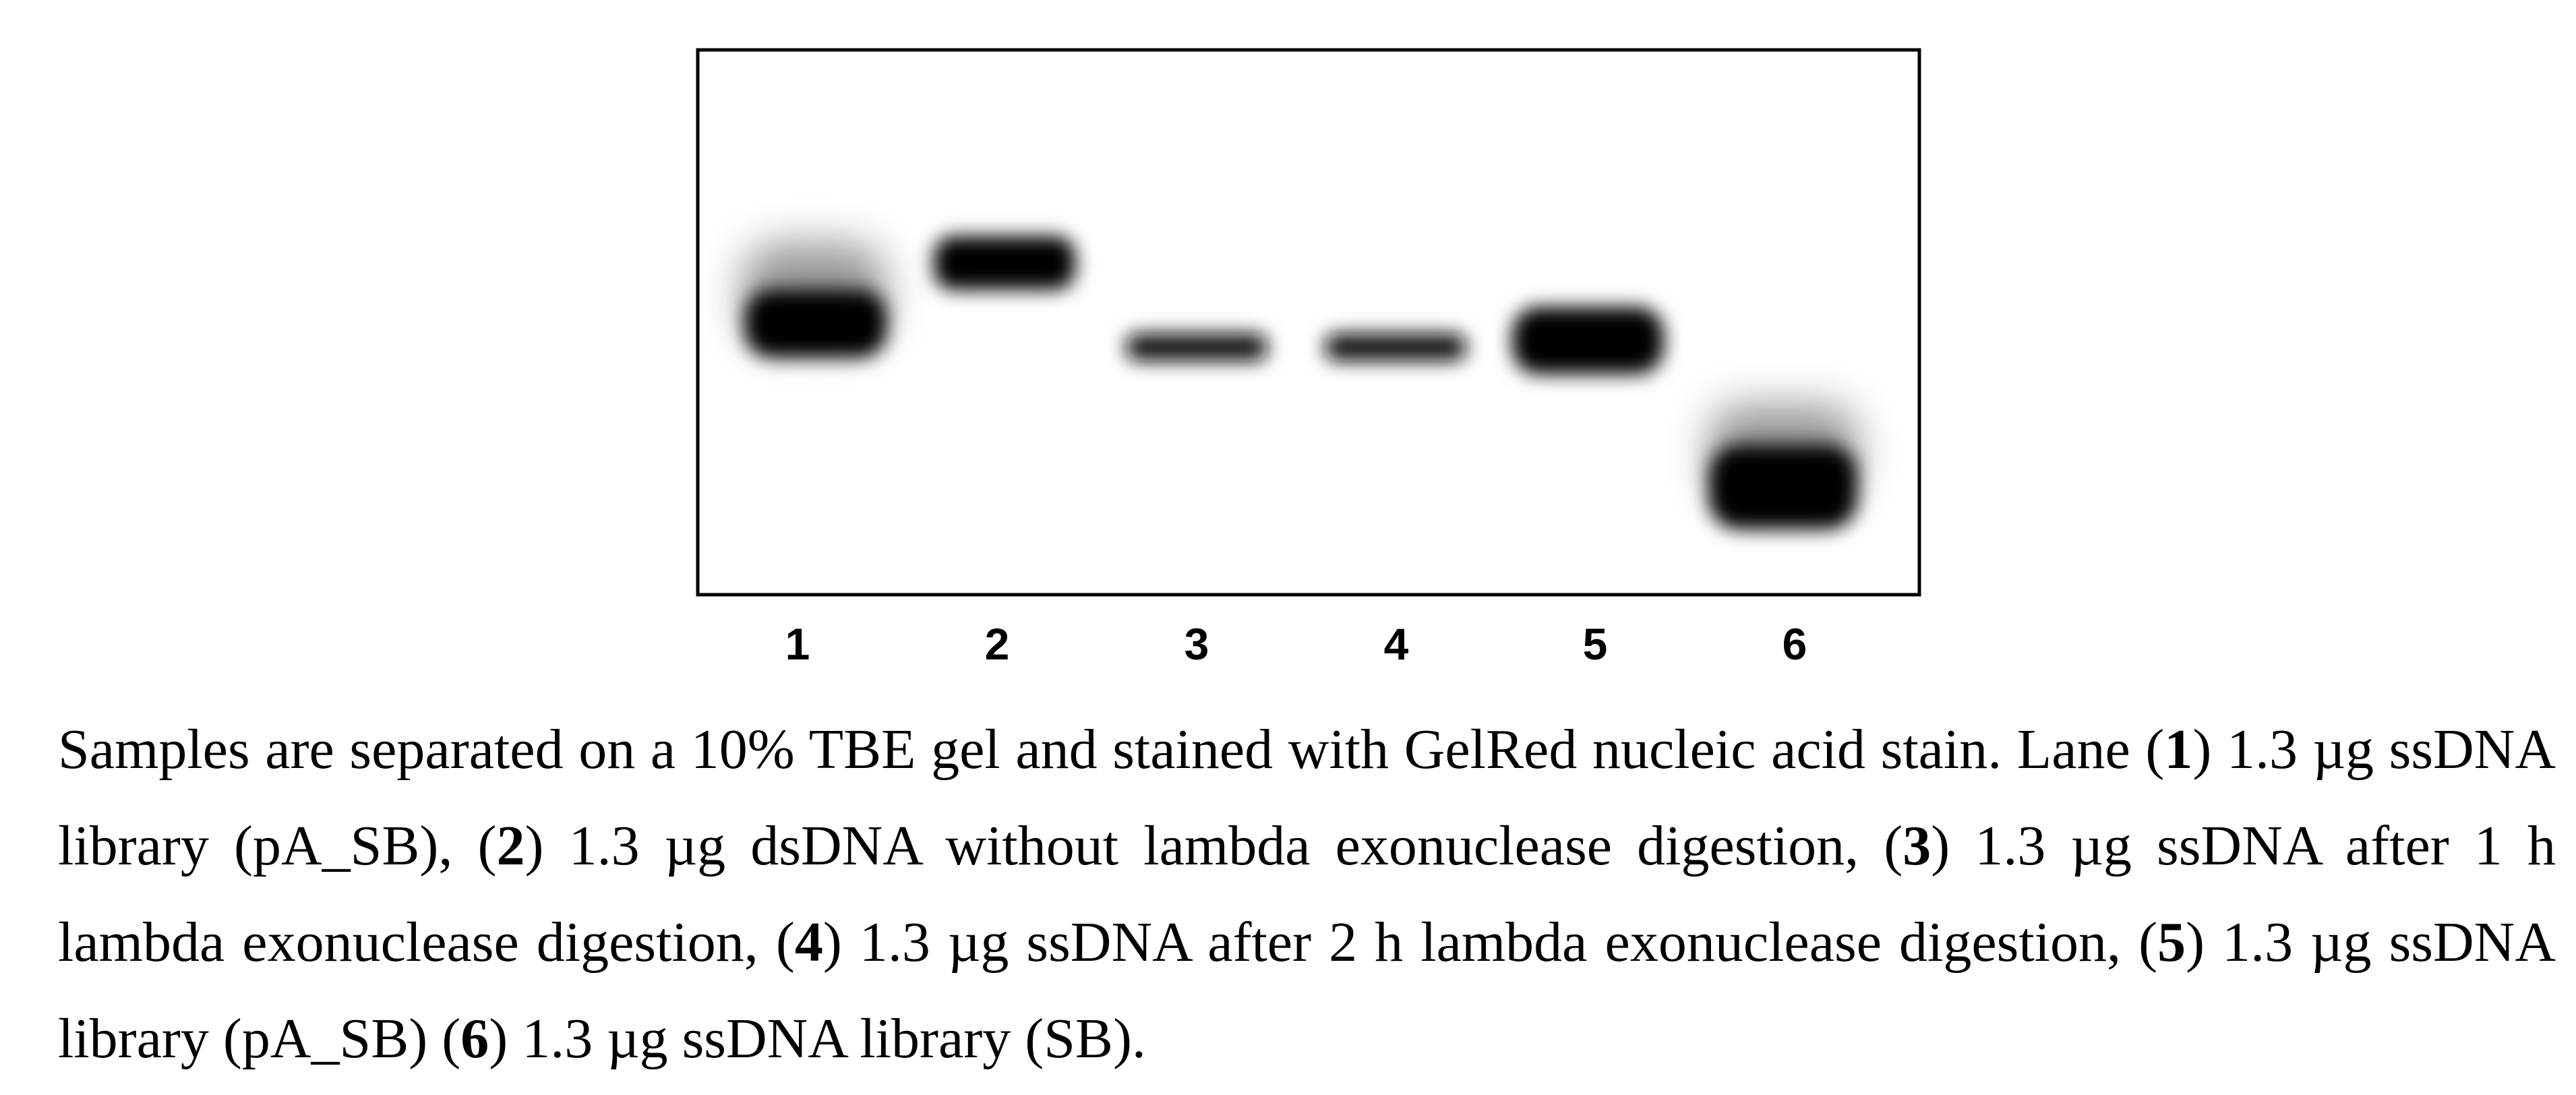 Image resolution: width=2576 pixels, height=1095 pixels. What do you see at coordinates (1596, 644) in the screenshot?
I see `lane-label: 5` at bounding box center [1596, 644].